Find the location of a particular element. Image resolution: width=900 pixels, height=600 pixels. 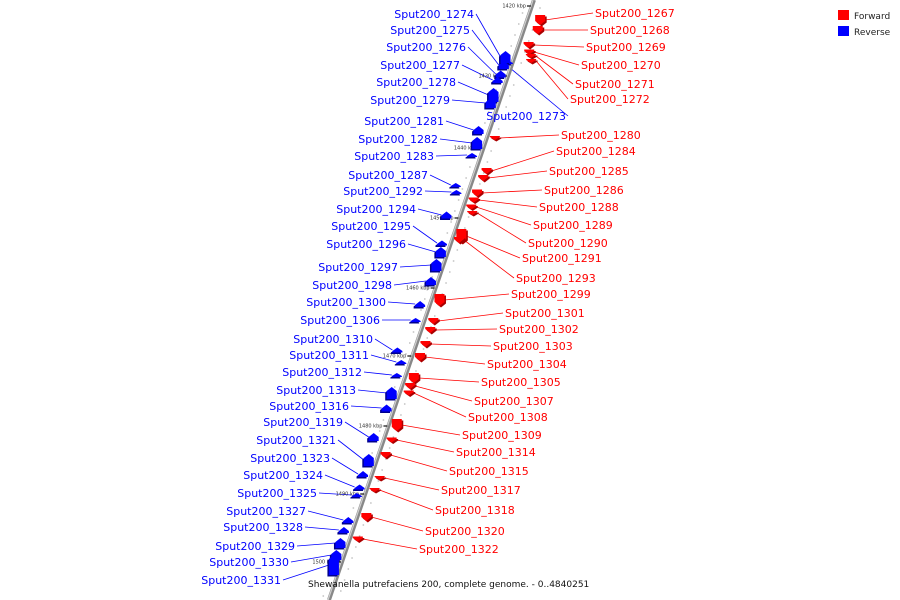

gene-label-sput200-1316: Sput200_1316 is located at coordinates (309, 406).